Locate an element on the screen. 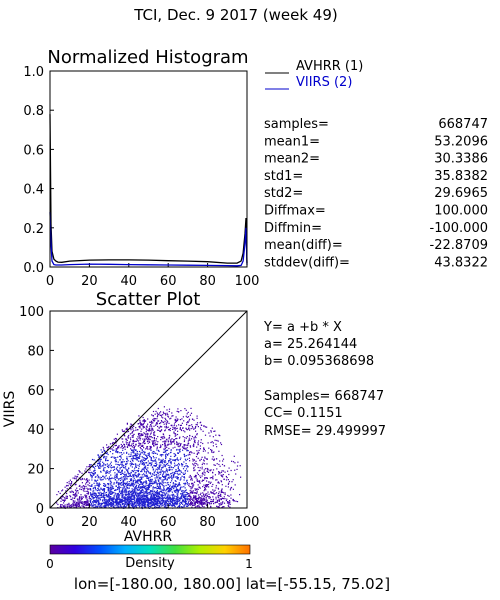 This screenshot has height=600, width=500. histogram-title: Normalized Histogram is located at coordinates (147, 57).